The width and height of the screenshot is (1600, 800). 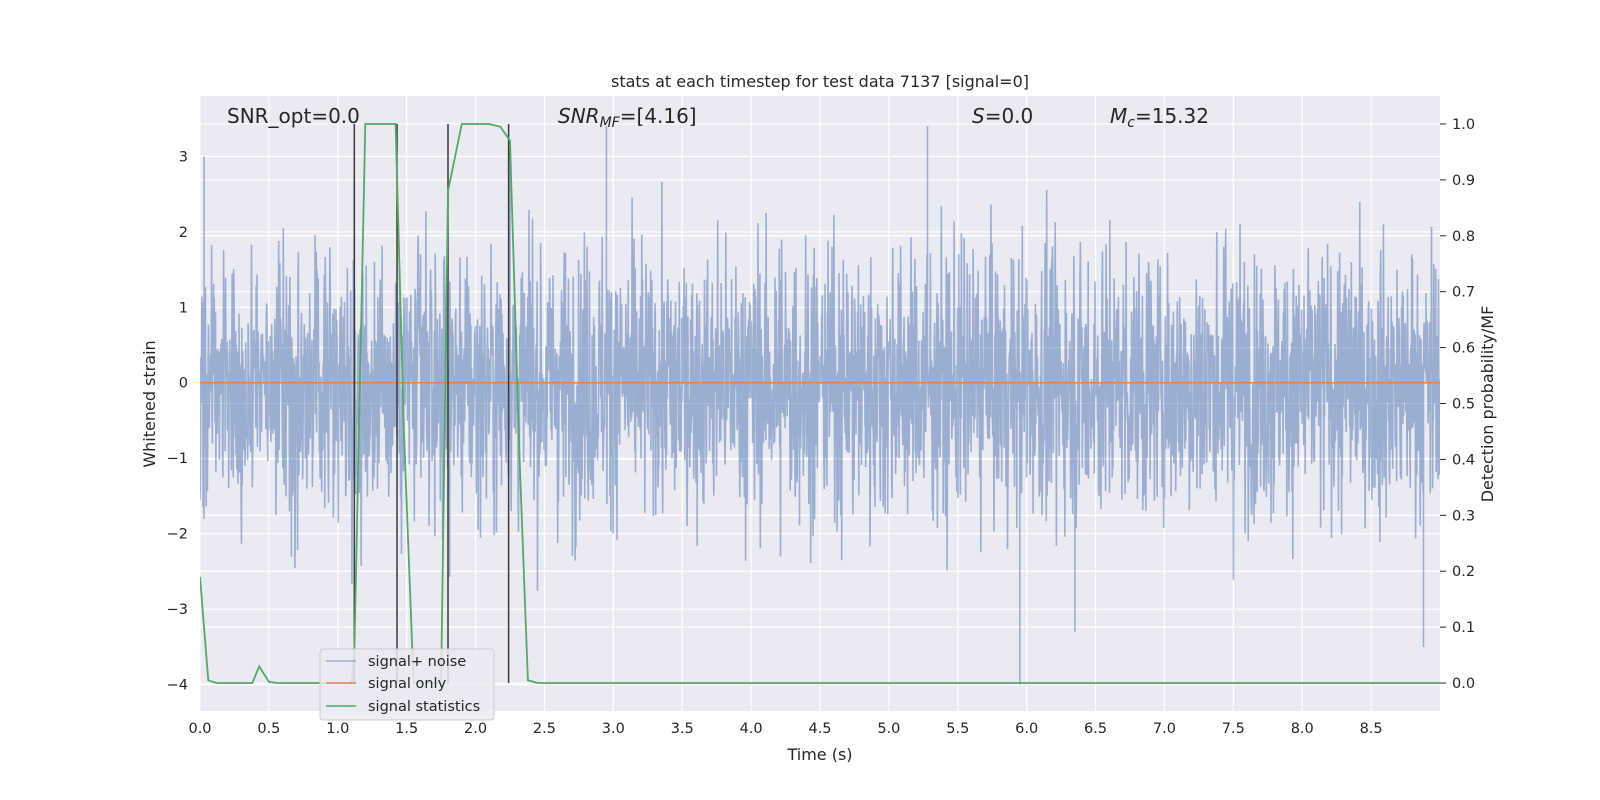 What do you see at coordinates (475, 729) in the screenshot?
I see `x-tick-label: 2.0` at bounding box center [475, 729].